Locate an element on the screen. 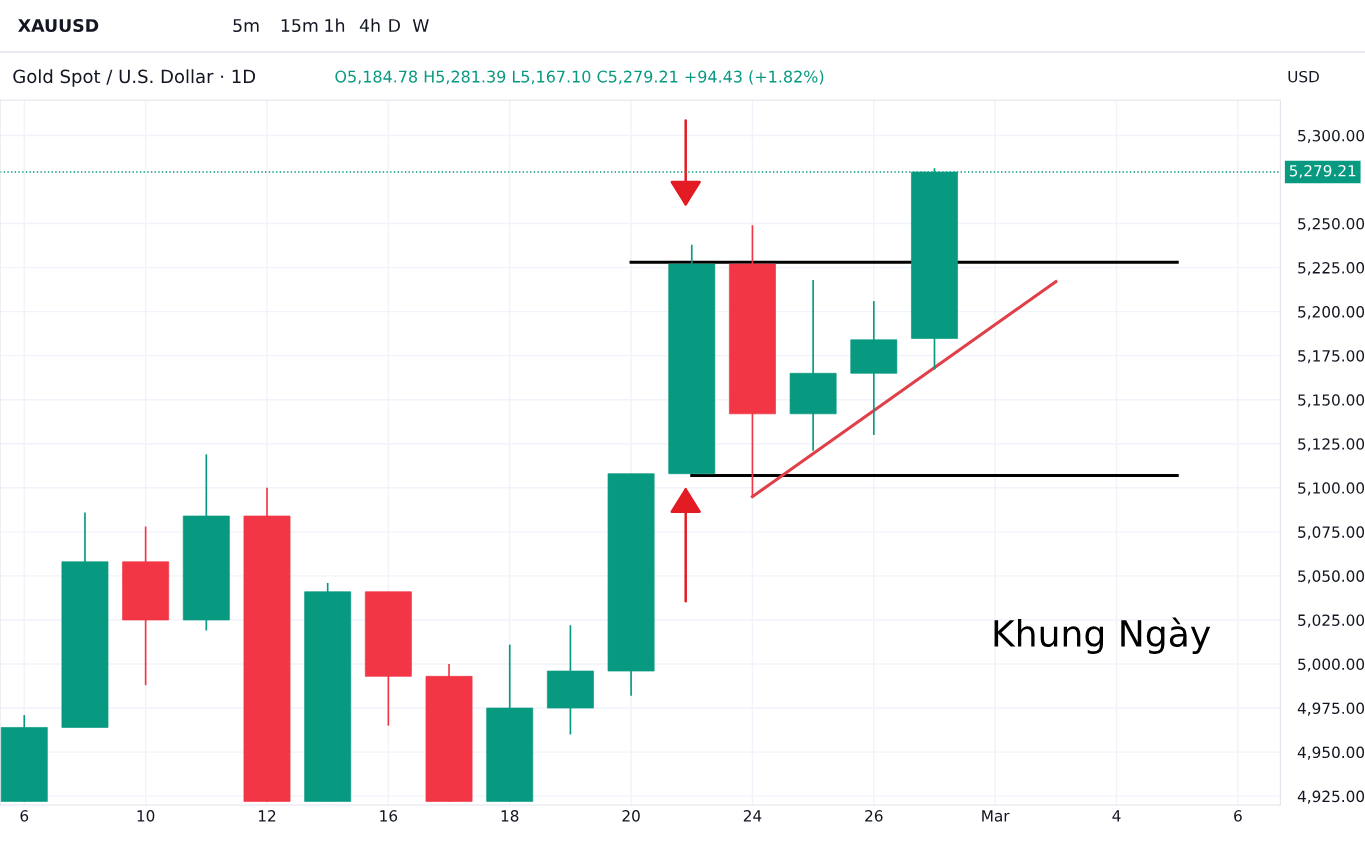 The image size is (1365, 842). x-tick-label: 18 is located at coordinates (510, 816).